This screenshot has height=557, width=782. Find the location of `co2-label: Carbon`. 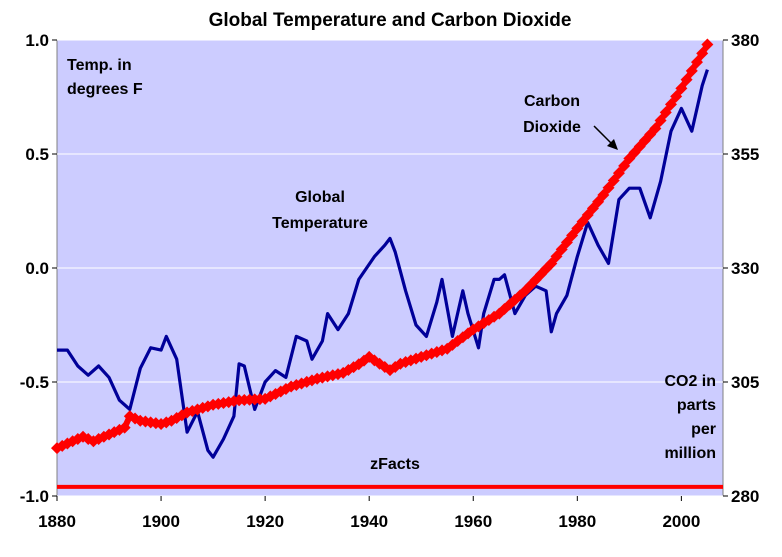

co2-label: Carbon is located at coordinates (552, 101).